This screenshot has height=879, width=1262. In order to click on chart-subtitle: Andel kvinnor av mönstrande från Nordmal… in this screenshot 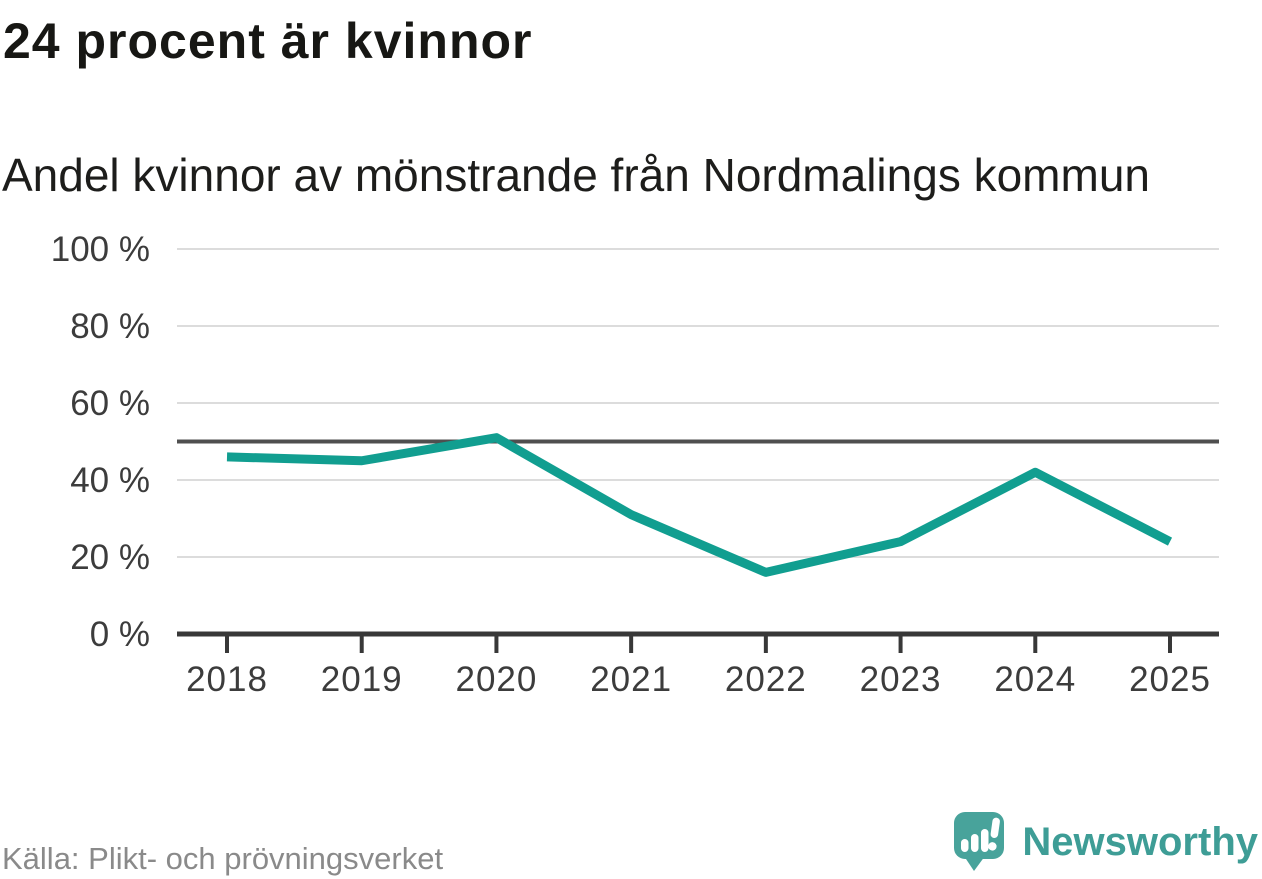, I will do `click(576, 175)`.